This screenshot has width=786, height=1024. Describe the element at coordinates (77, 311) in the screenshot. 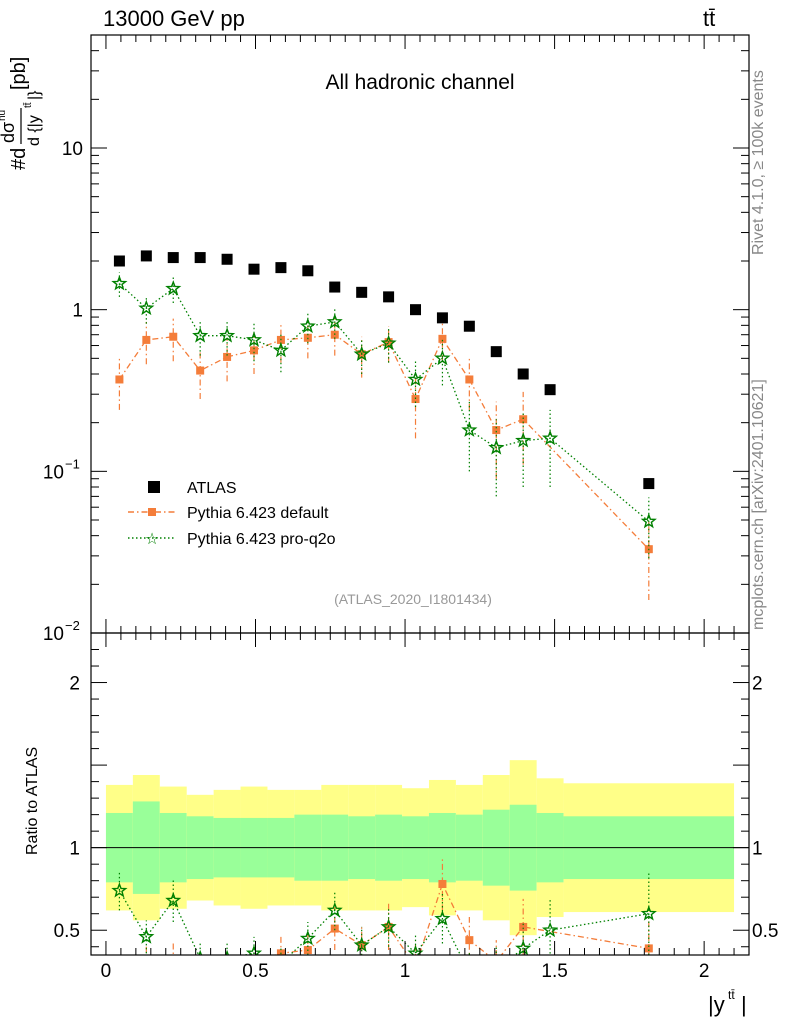

I see `y-tick-label: 1` at that location.